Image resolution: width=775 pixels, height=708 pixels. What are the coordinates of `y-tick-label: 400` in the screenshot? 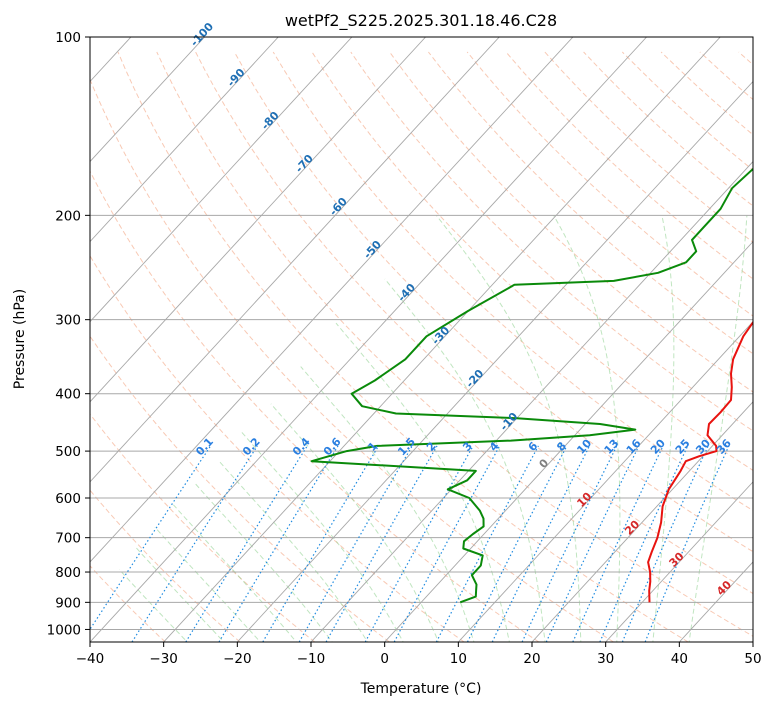 It's located at (68, 395).